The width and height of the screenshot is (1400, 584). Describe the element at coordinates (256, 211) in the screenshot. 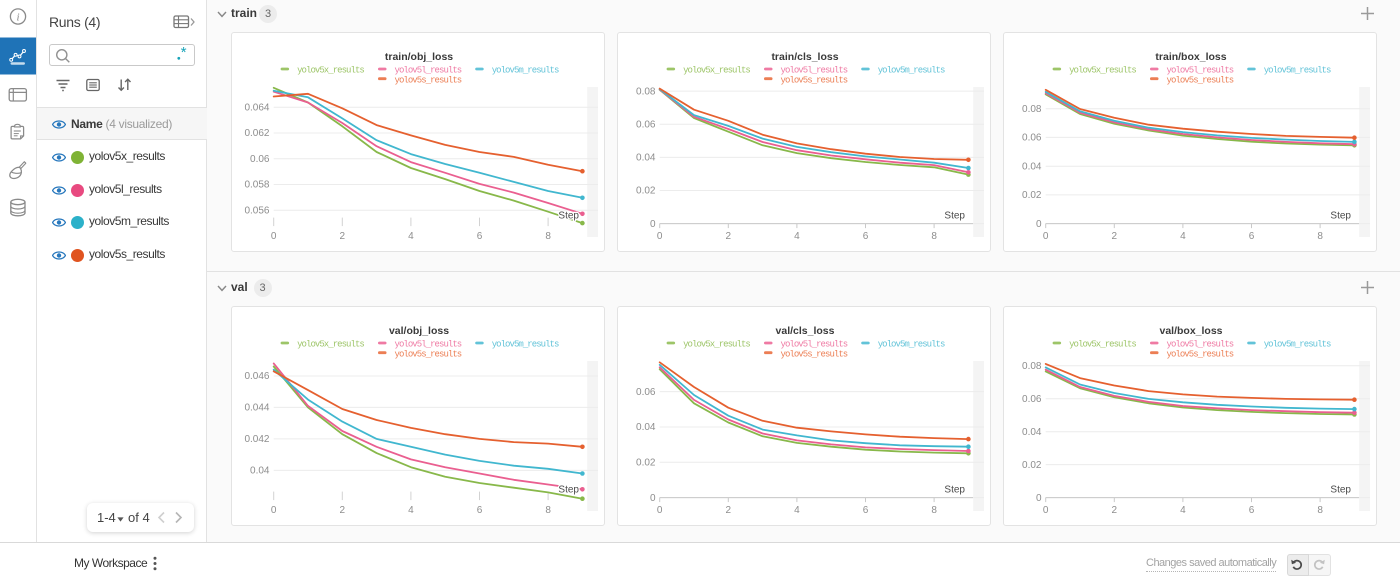

I see `svg-text: 0.056` at that location.